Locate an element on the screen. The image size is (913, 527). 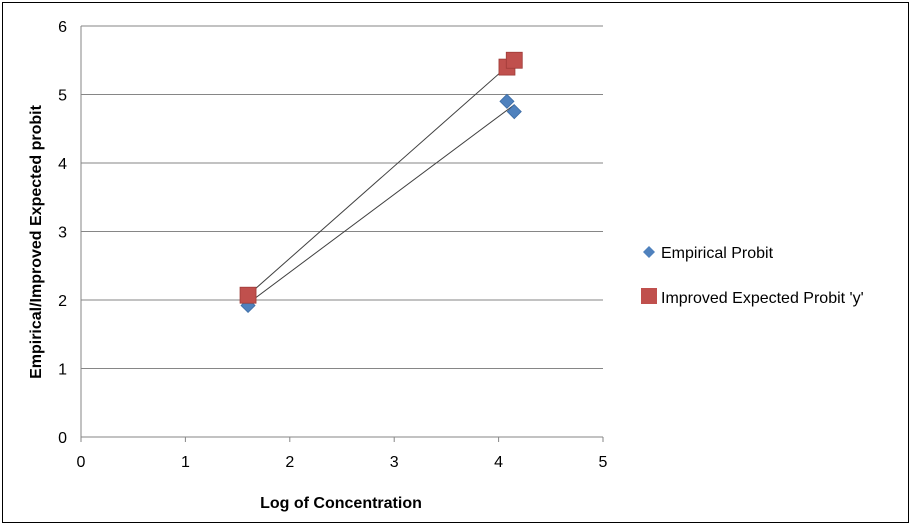
legend-item-improved-expected-probit: Improved Expected Probit 'y' is located at coordinates (752, 297).